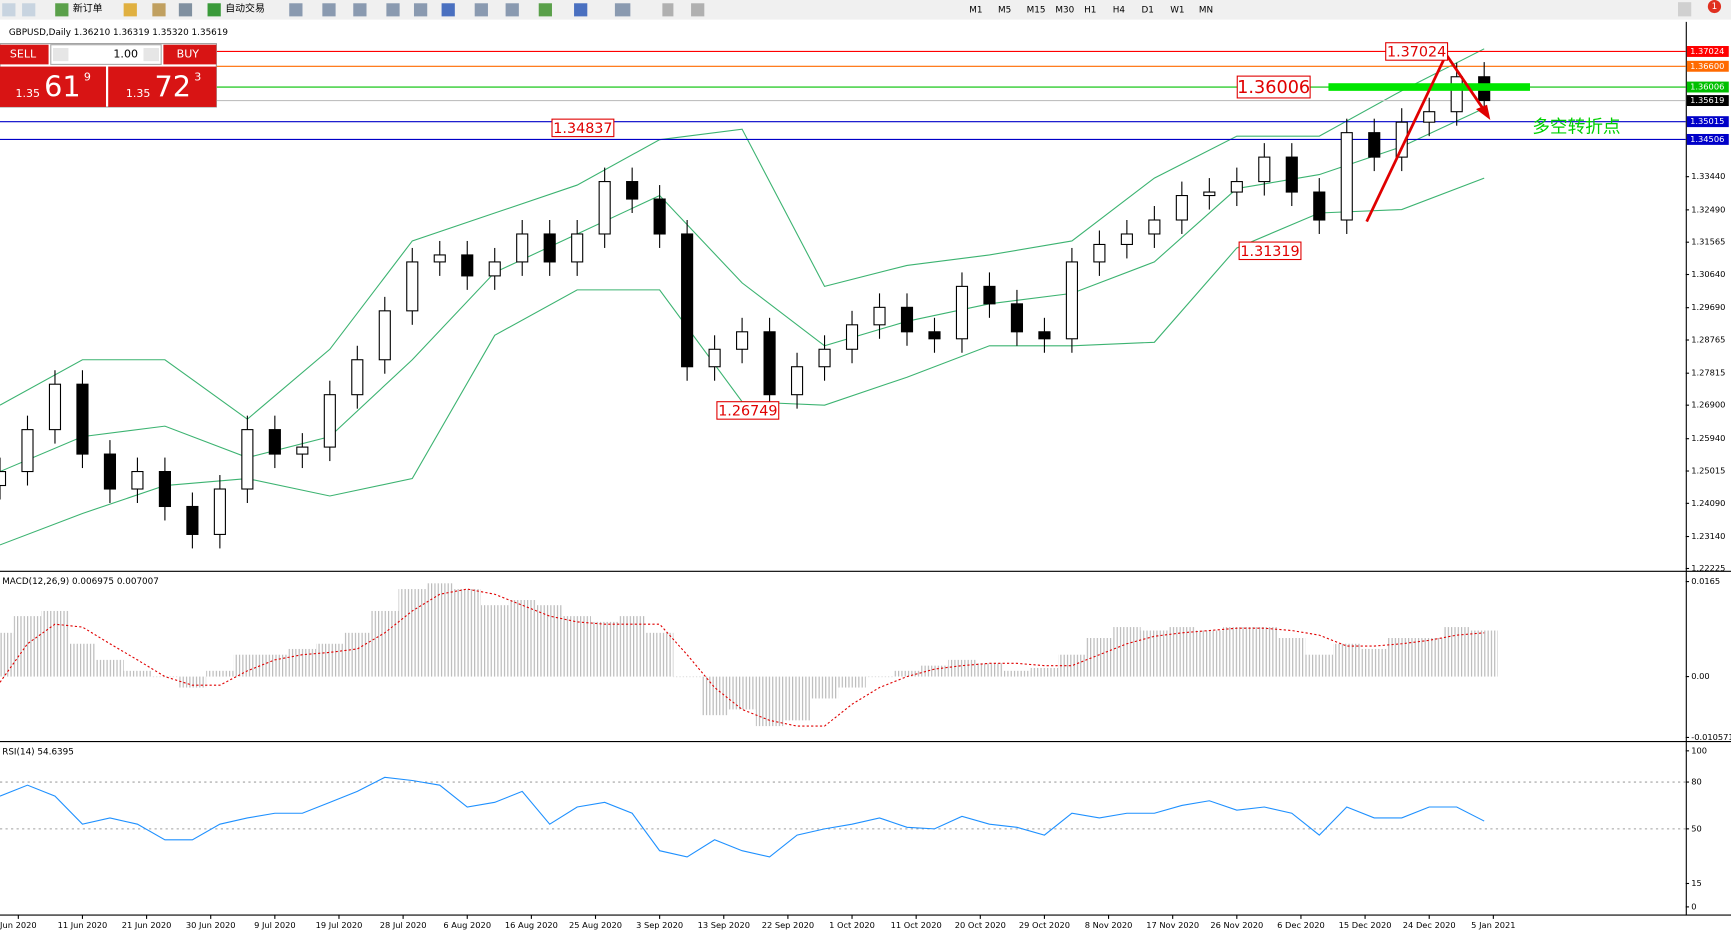  What do you see at coordinates (62, 87) in the screenshot?
I see `price-pips: 61` at bounding box center [62, 87].